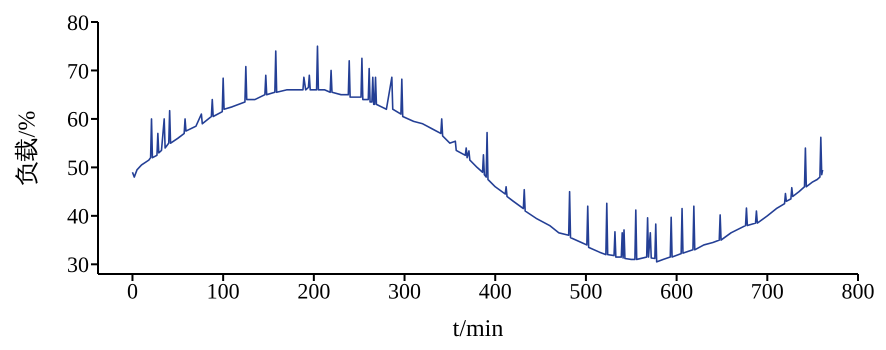 The width and height of the screenshot is (886, 350). What do you see at coordinates (132, 291) in the screenshot?
I see `x-tick-label: 0` at bounding box center [132, 291].